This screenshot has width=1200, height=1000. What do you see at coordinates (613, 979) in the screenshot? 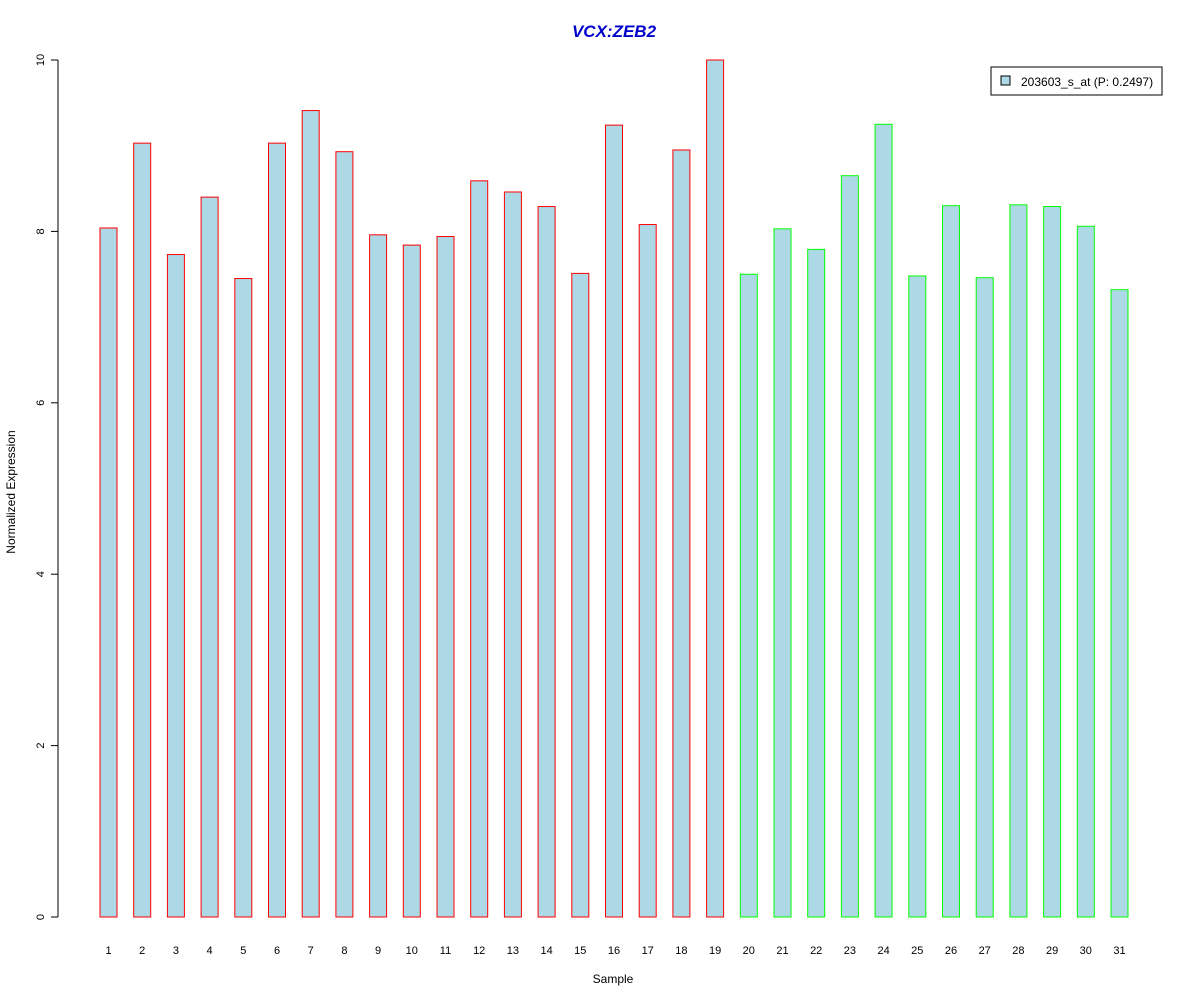
I see `x-axis-label: Sample` at bounding box center [613, 979].